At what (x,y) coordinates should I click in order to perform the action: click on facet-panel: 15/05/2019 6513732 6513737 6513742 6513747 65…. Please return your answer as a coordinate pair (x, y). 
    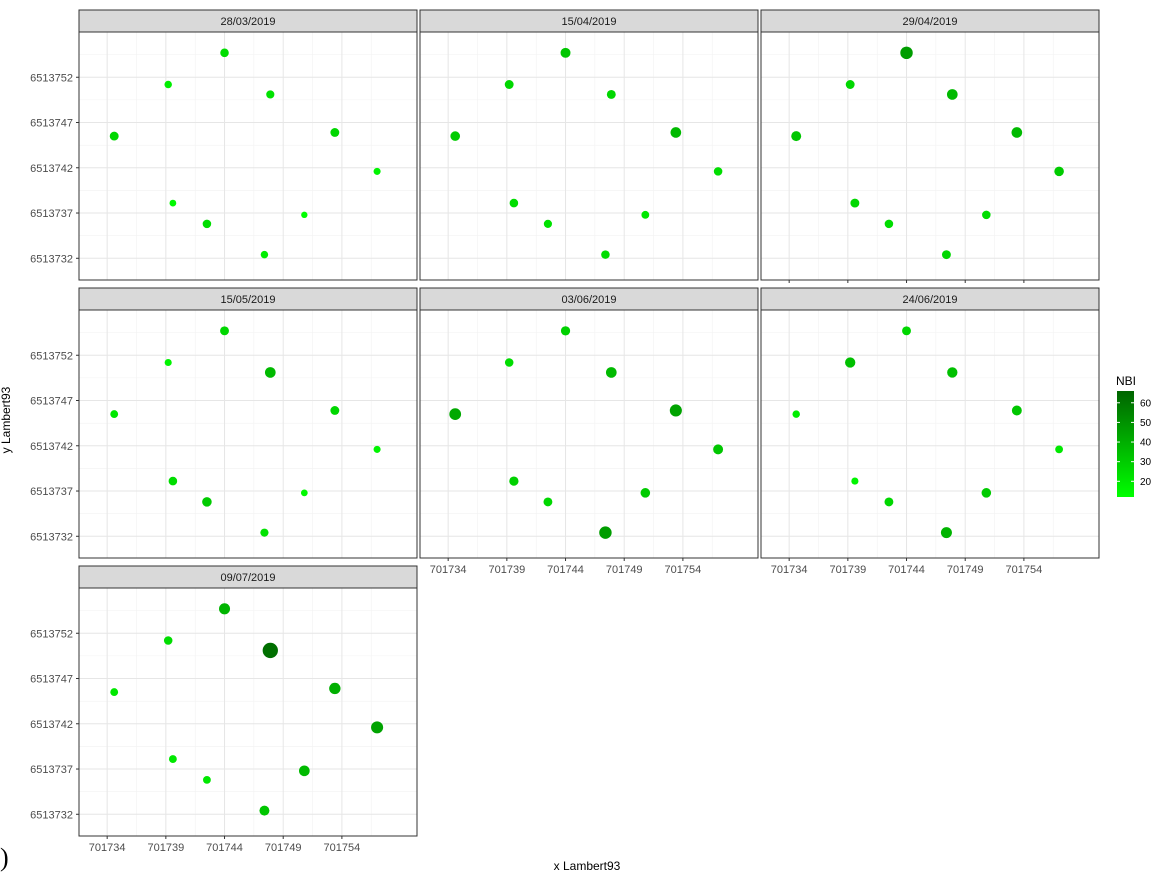
    Looking at the image, I should click on (224, 423).